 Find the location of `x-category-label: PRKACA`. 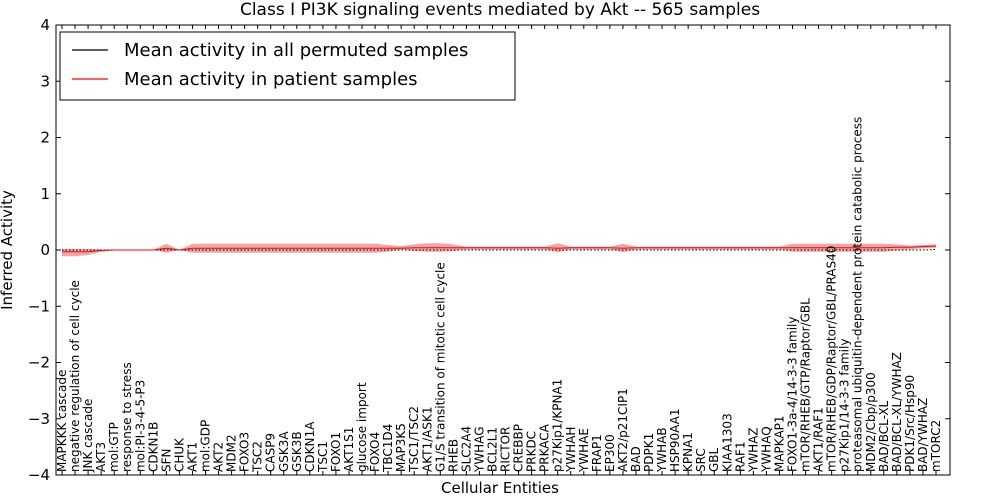

x-category-label: PRKACA is located at coordinates (545, 447).